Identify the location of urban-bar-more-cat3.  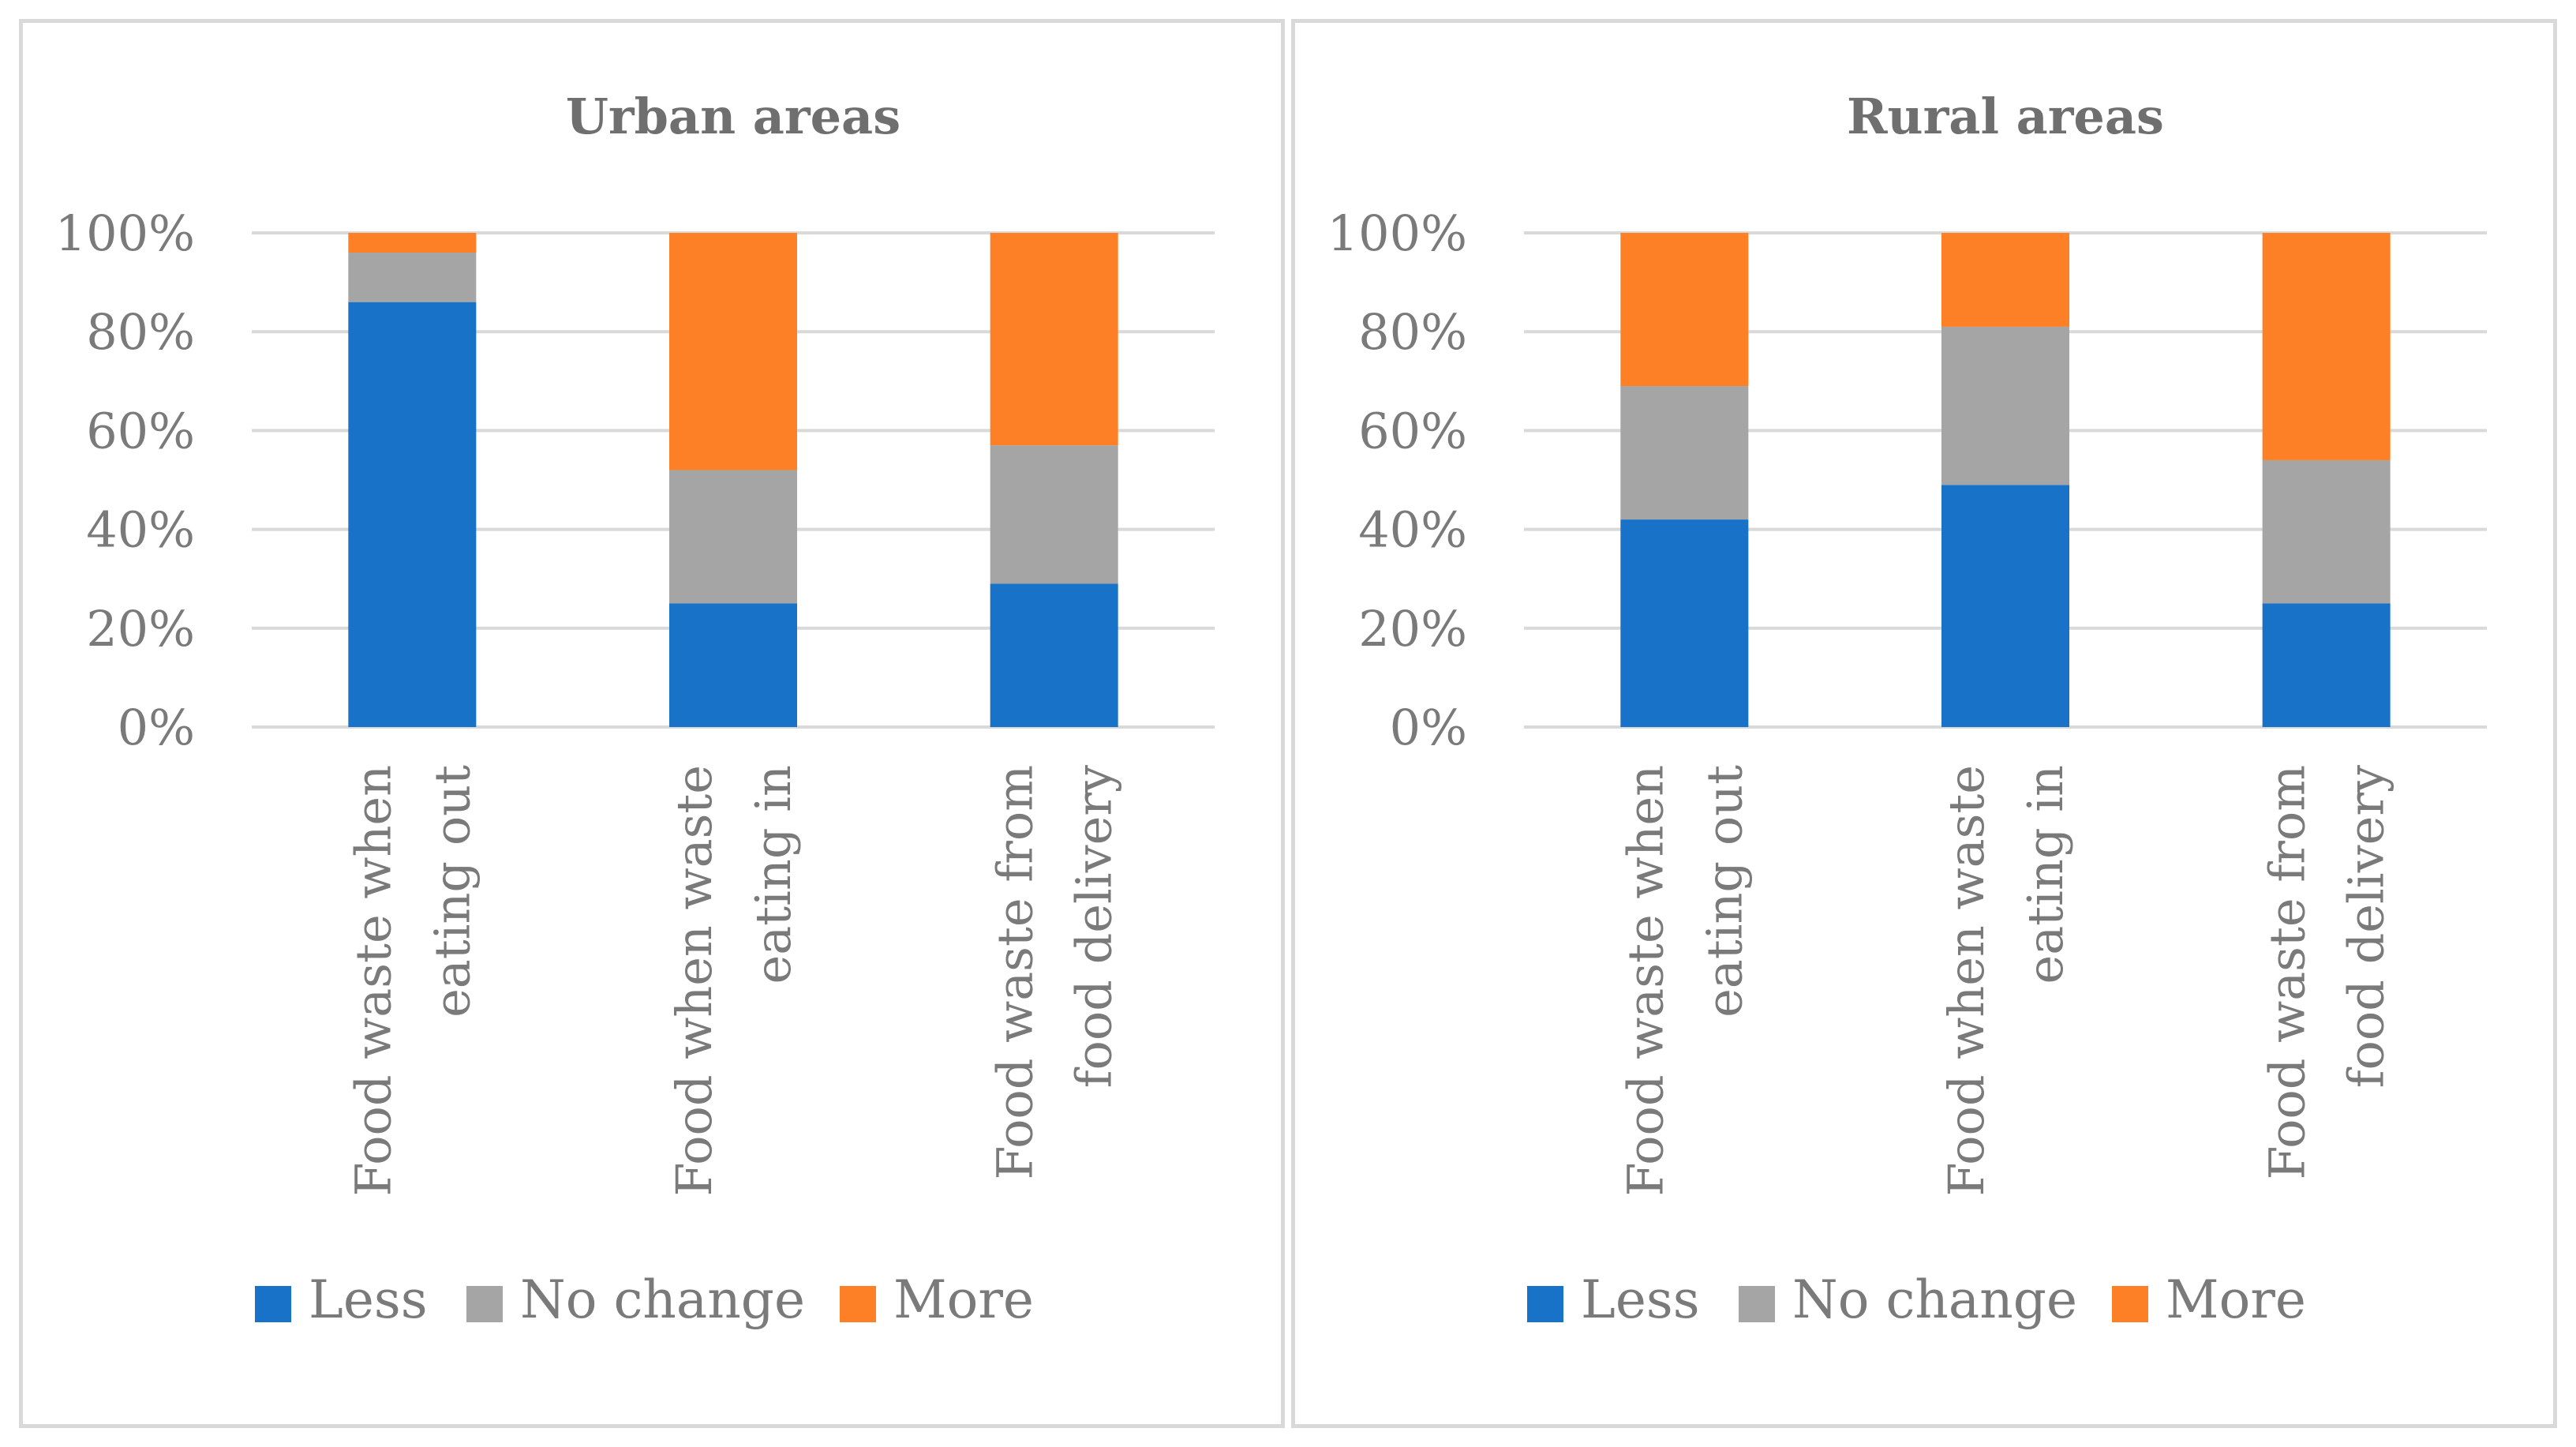
(1054, 339).